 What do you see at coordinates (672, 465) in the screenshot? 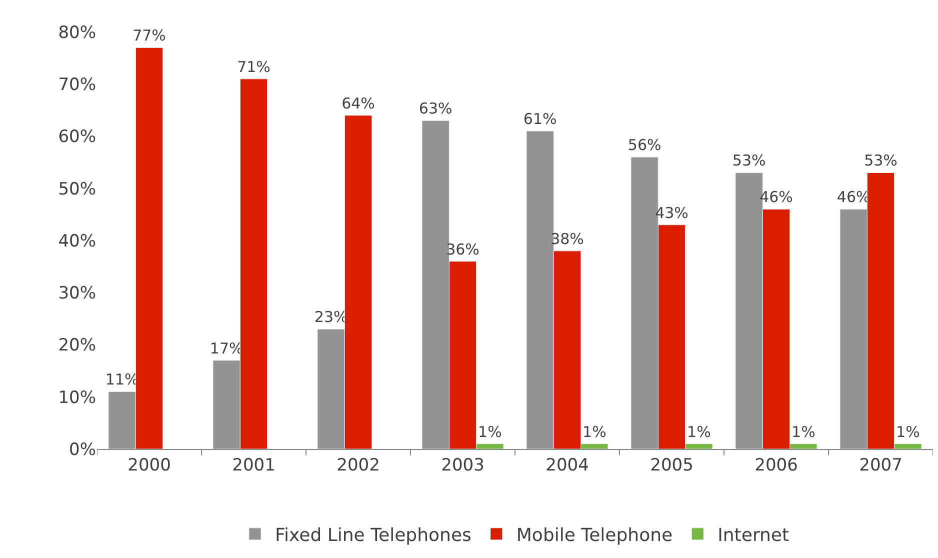
I see `x-tick-label: 2005` at bounding box center [672, 465].